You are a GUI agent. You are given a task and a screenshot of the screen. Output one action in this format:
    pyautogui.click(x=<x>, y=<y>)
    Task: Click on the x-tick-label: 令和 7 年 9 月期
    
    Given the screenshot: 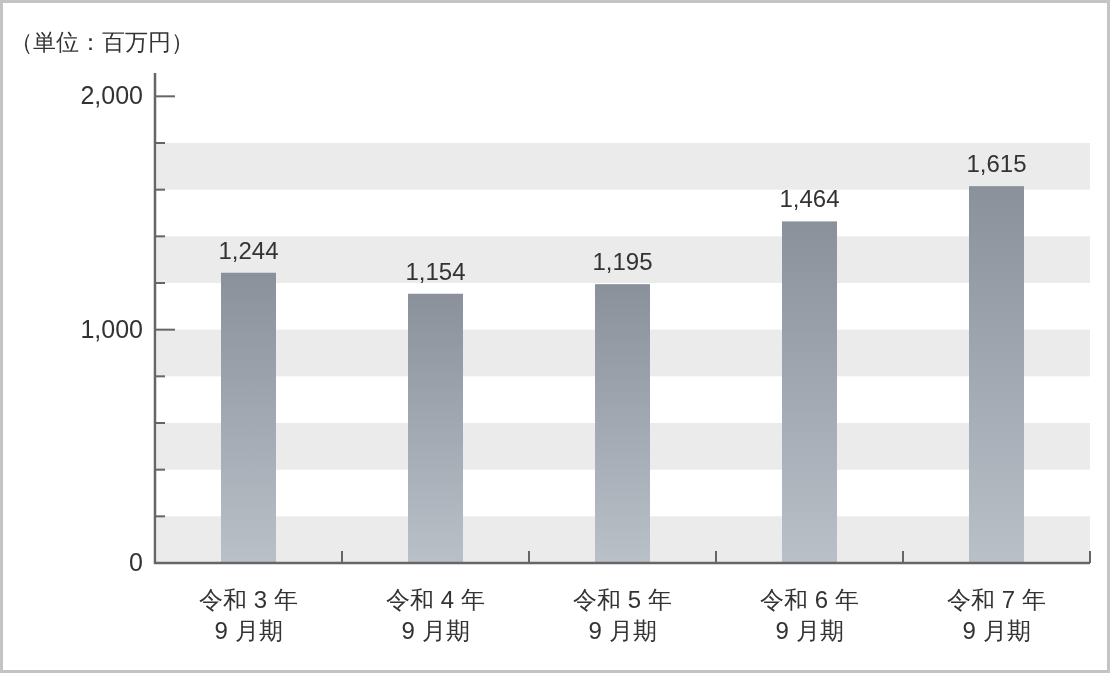 What is the action you would take?
    pyautogui.click(x=996, y=615)
    